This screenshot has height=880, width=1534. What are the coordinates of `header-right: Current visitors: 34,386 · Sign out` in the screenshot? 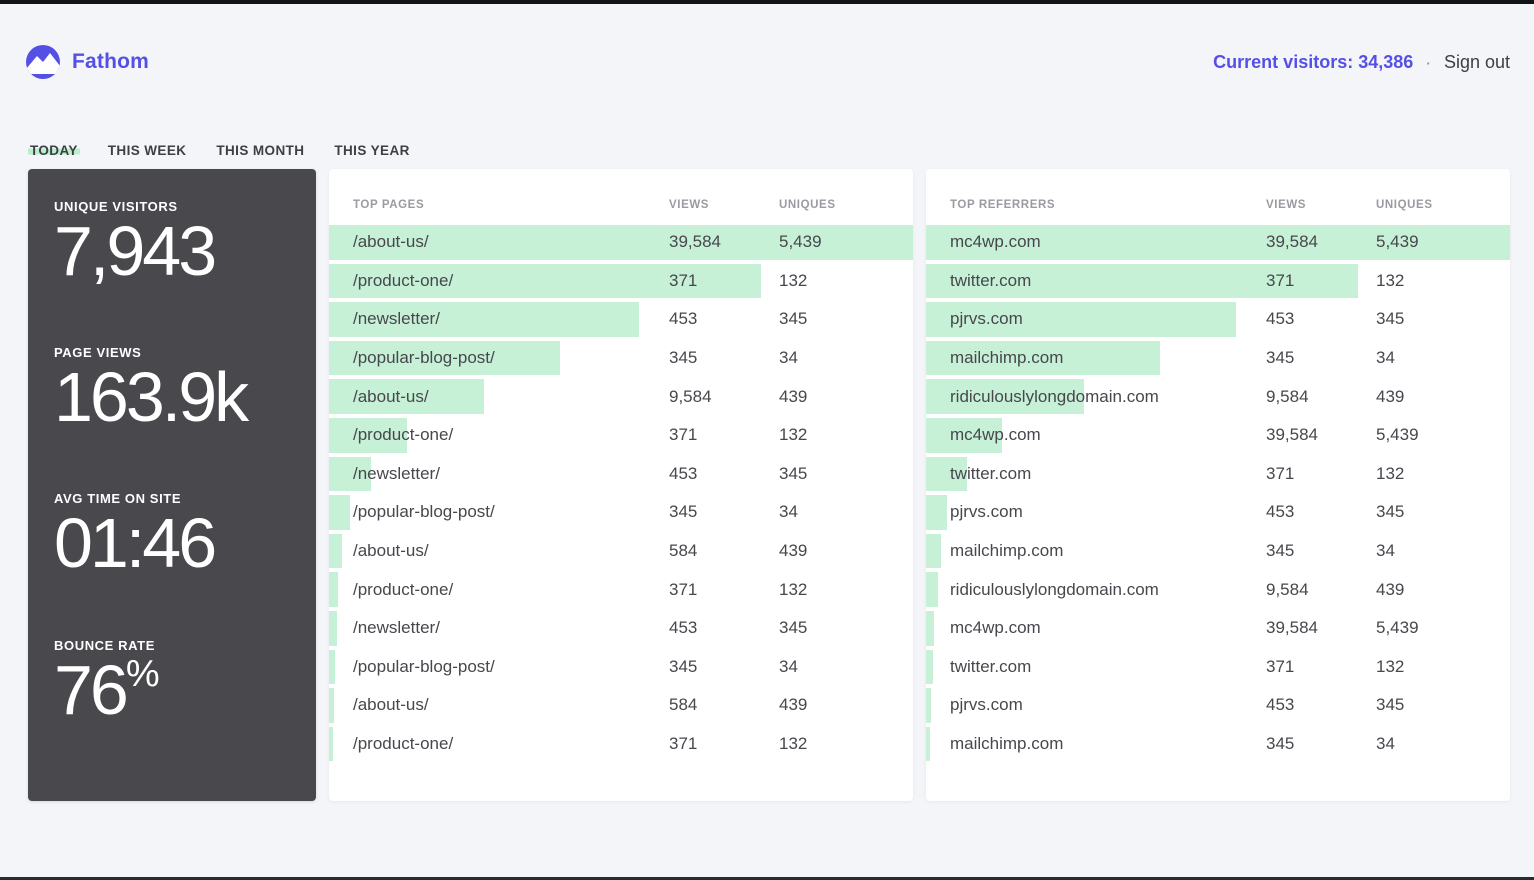 It's located at (1361, 62).